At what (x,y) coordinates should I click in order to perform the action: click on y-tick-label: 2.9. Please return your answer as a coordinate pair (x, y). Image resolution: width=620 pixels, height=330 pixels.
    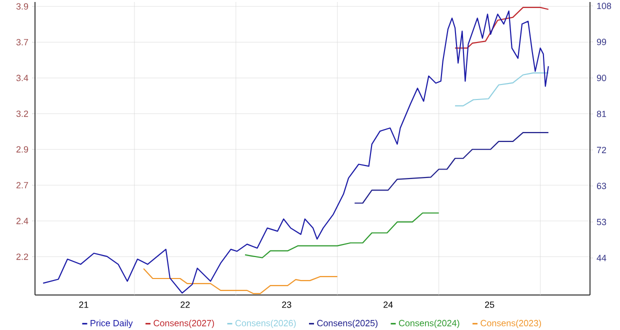
    Looking at the image, I should click on (22, 149).